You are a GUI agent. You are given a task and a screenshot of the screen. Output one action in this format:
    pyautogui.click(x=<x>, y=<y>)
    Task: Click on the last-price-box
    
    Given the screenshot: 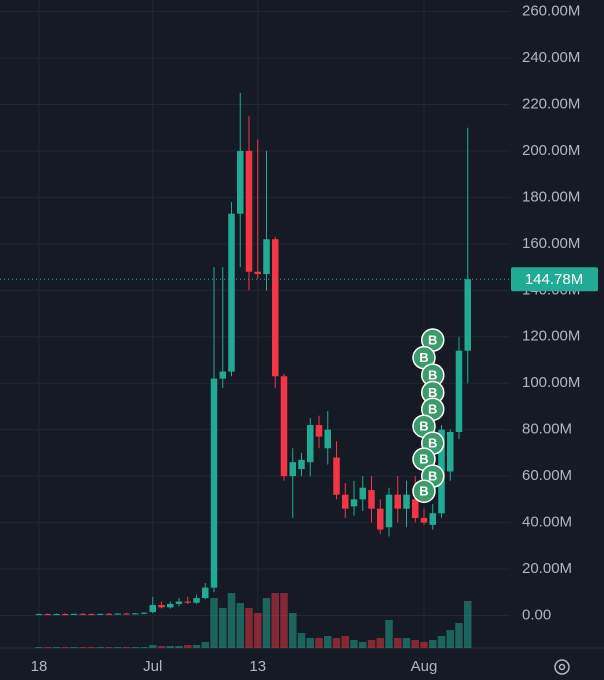 What is the action you would take?
    pyautogui.click(x=554, y=279)
    